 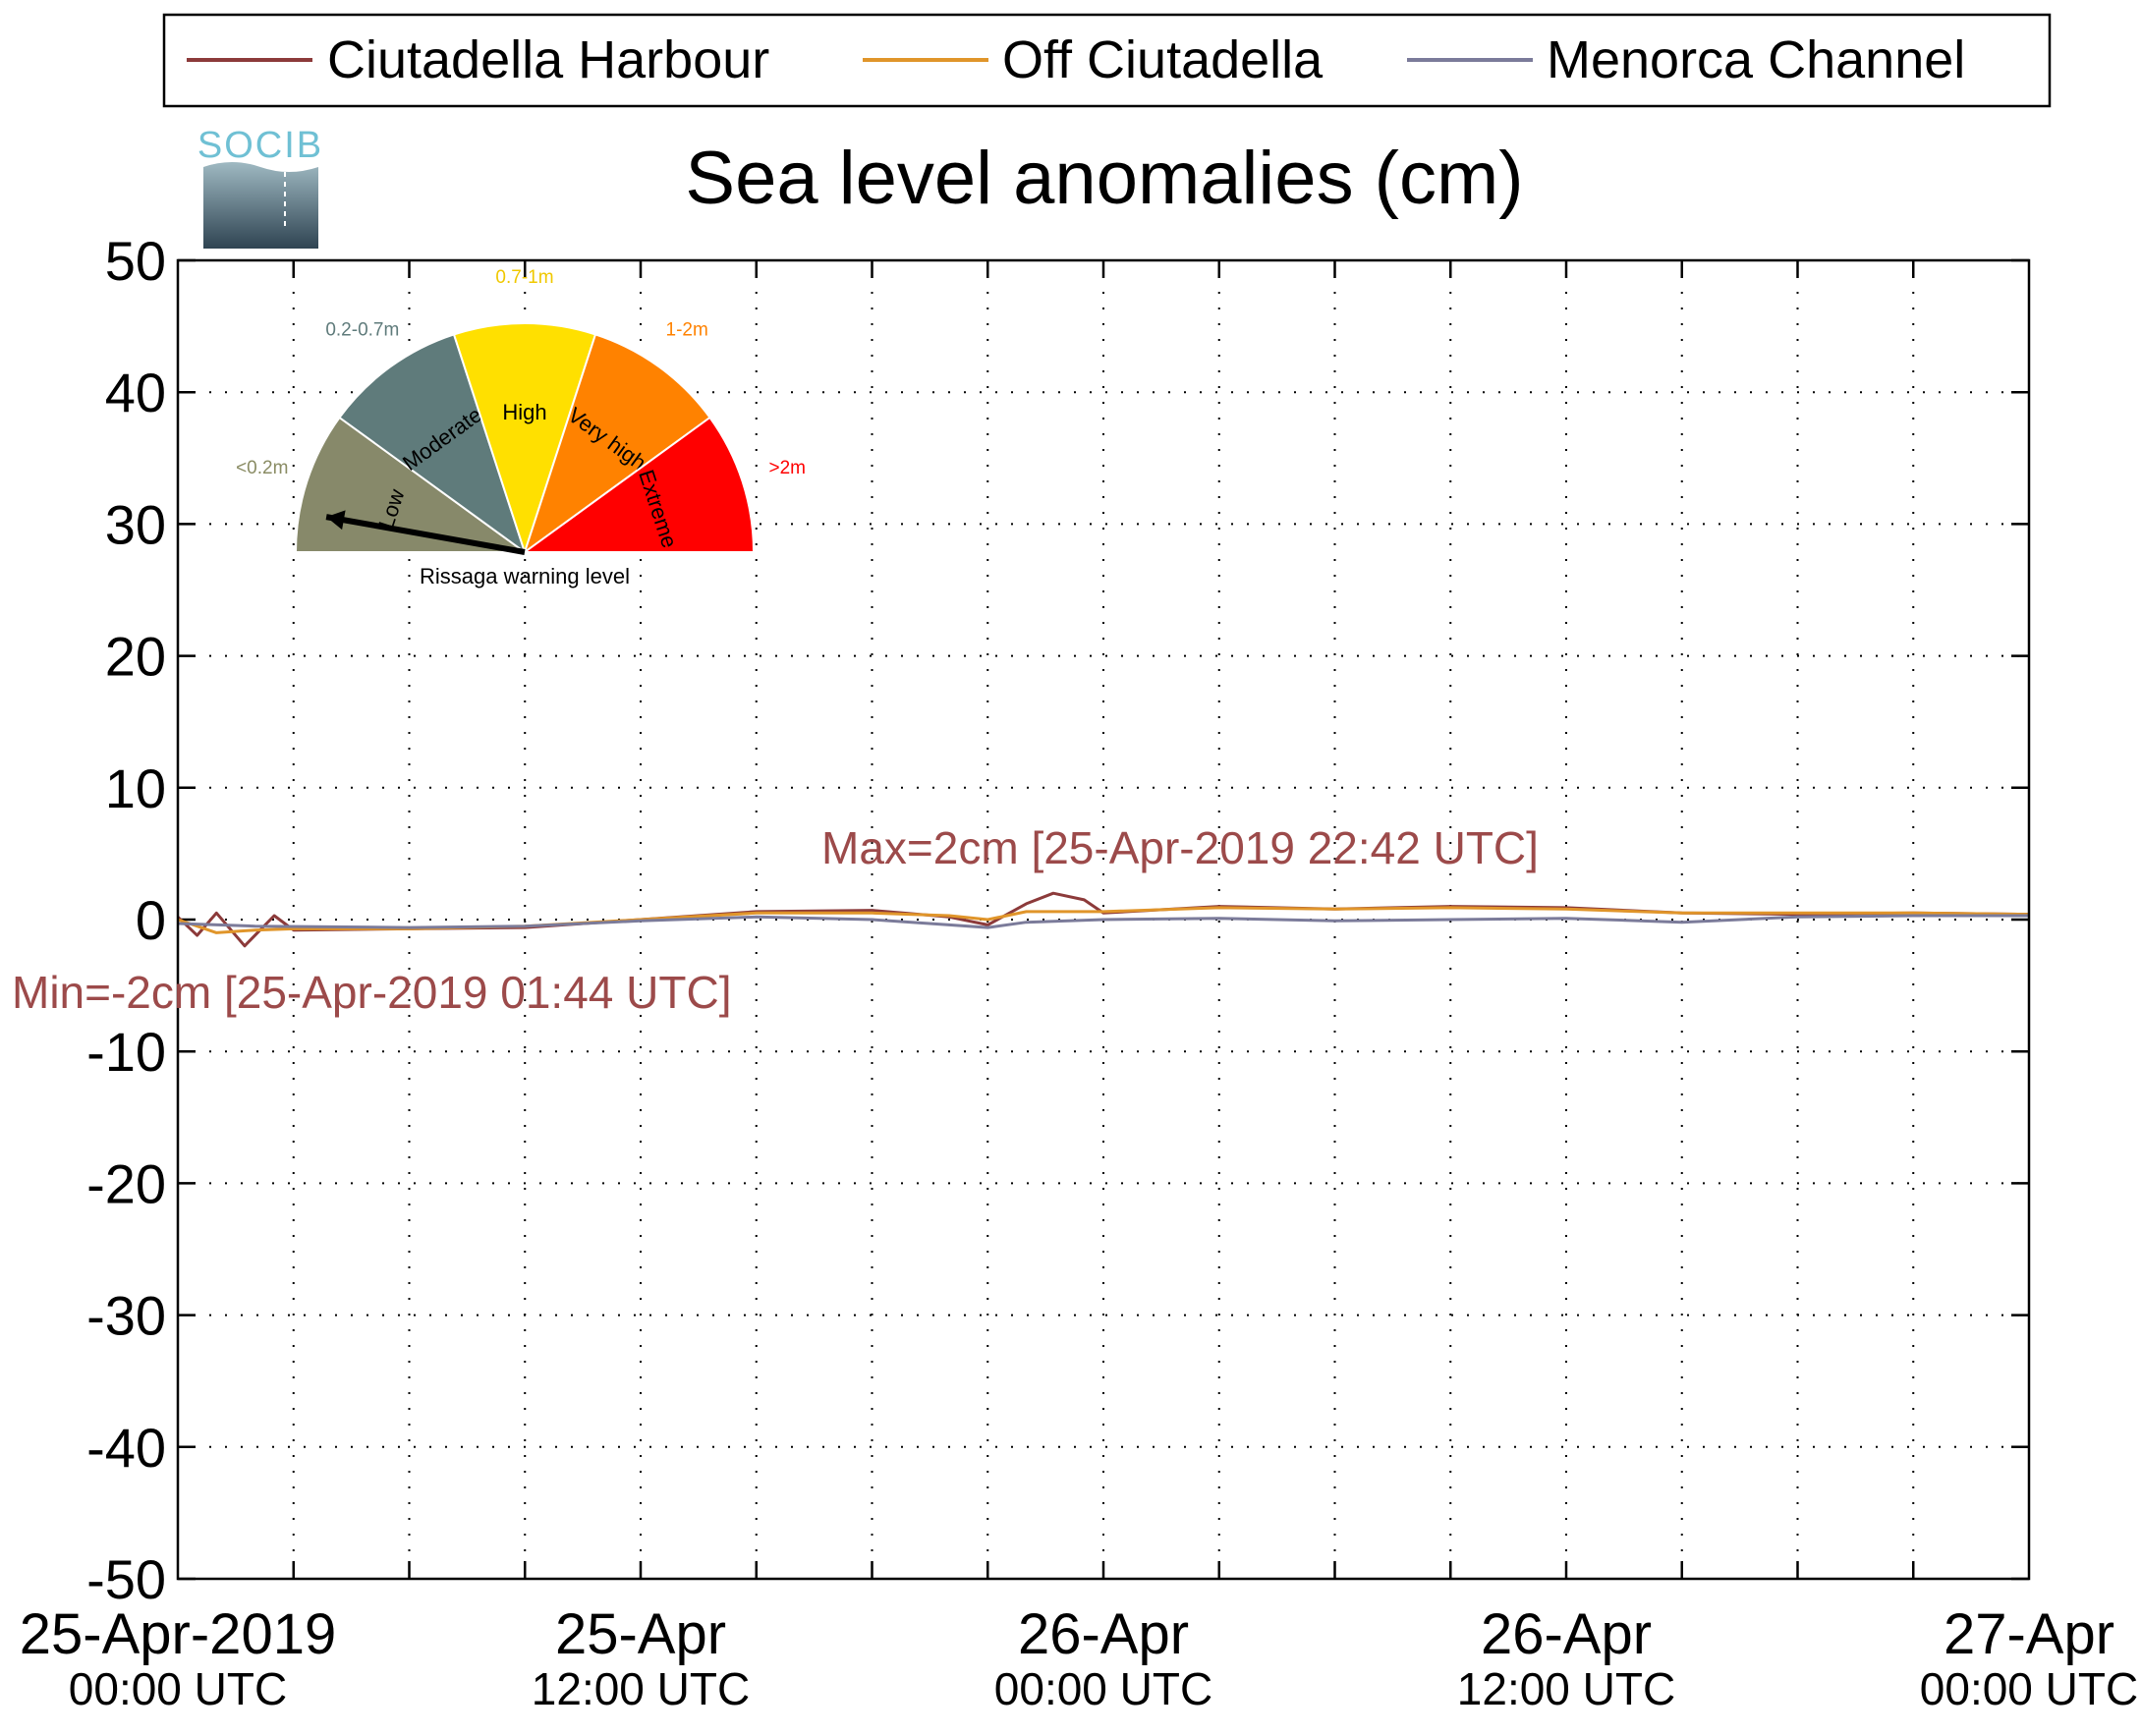 I want to click on gauge-needle, so click(x=425, y=534).